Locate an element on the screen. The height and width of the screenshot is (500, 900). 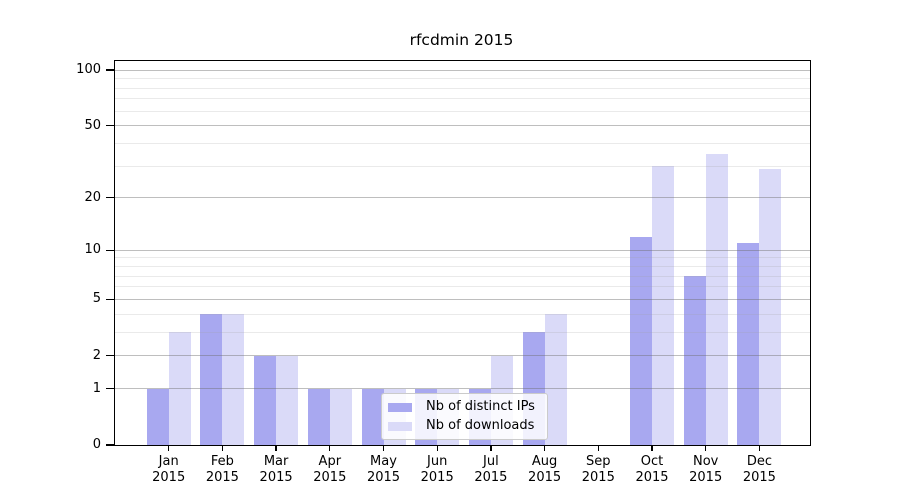
x-tick-month: Oct is located at coordinates (652, 461).